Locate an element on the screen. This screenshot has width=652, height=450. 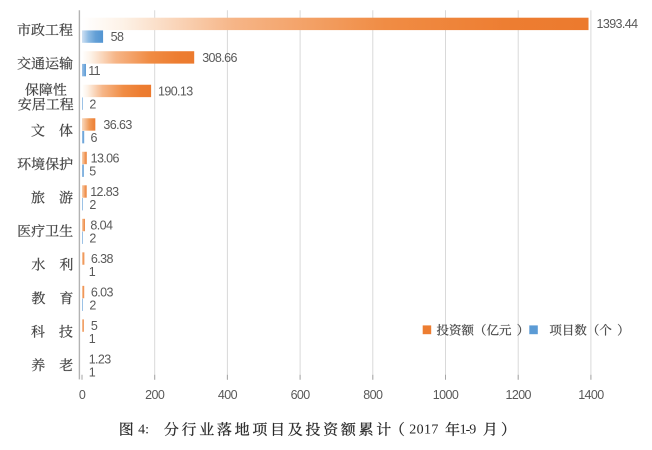
svg-text: 1393.44 is located at coordinates (618, 24).